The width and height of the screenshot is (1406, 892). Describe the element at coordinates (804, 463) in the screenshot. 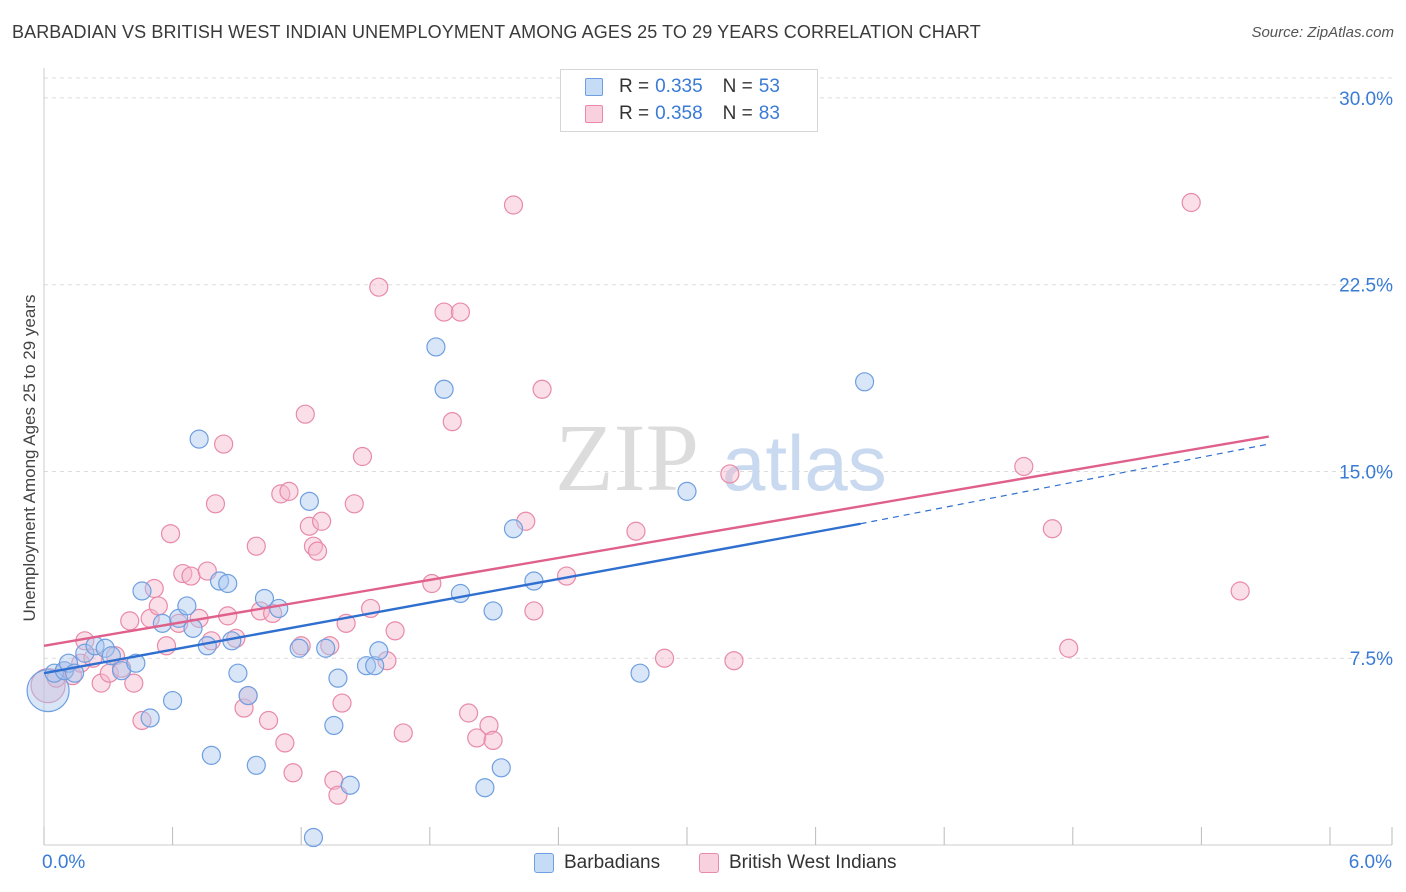

I see `watermark-atlas: atlas` at that location.